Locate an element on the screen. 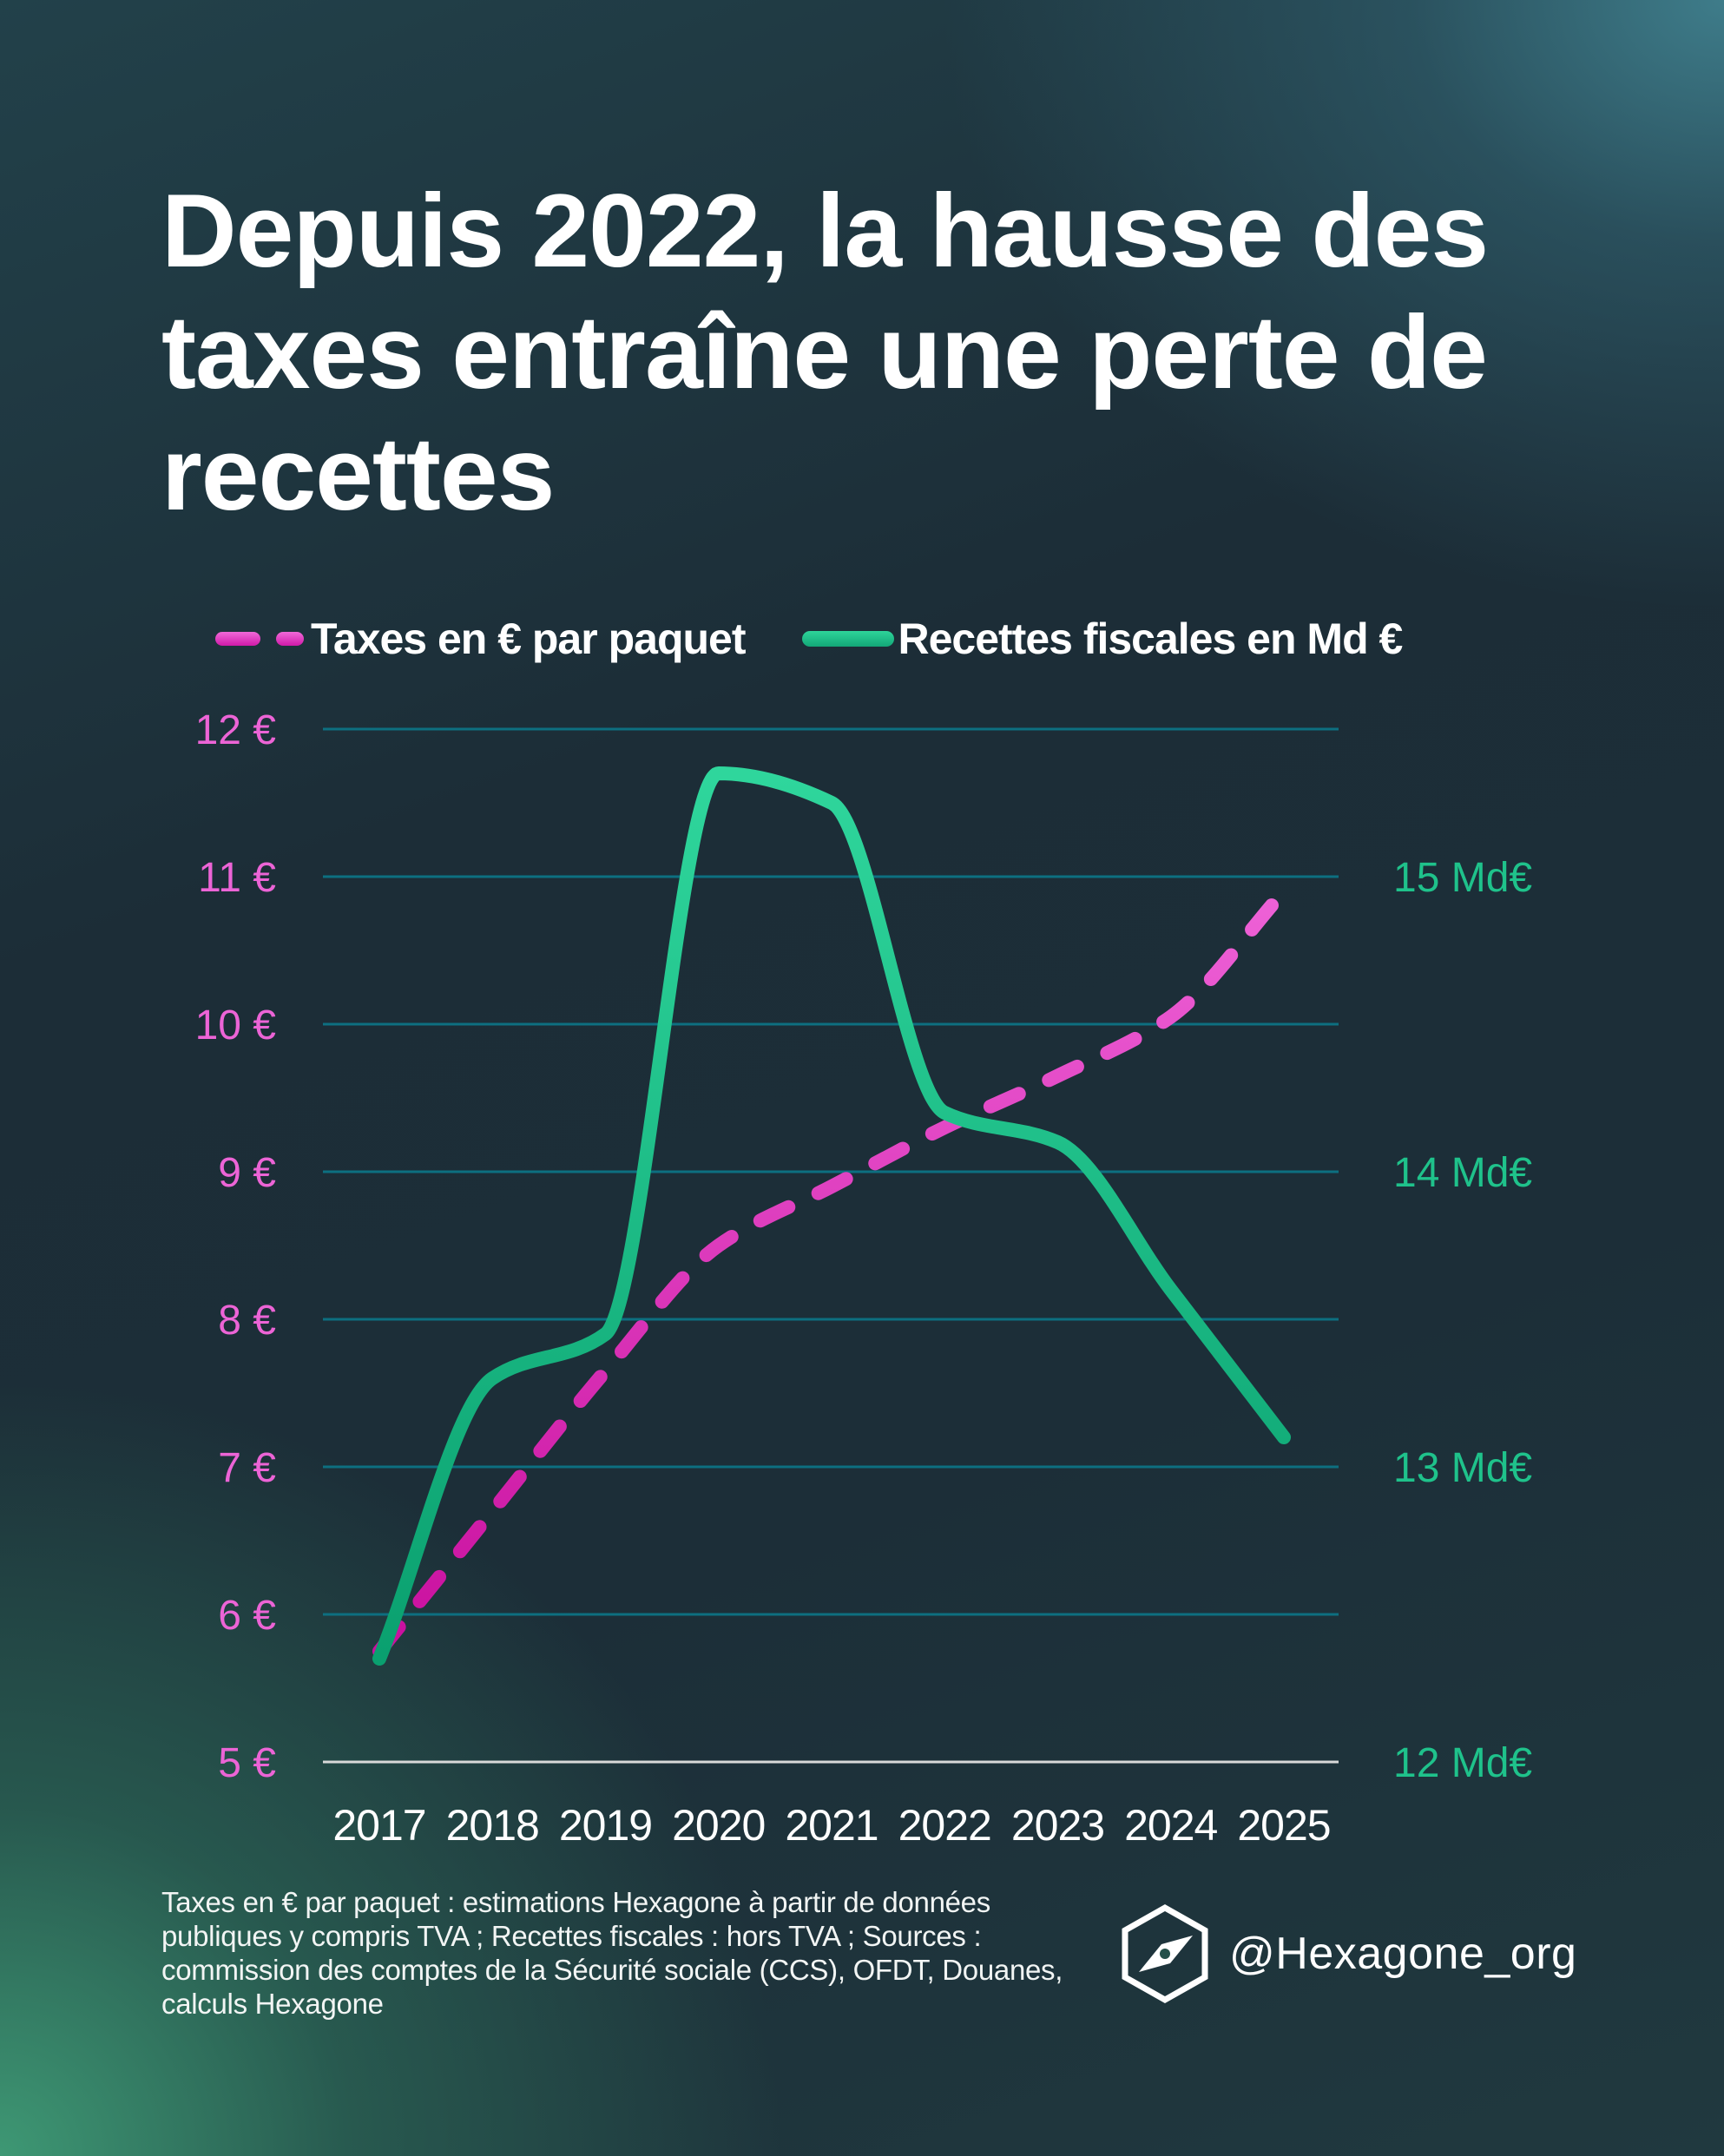  hexagon-compass-icon is located at coordinates (1165, 1953).